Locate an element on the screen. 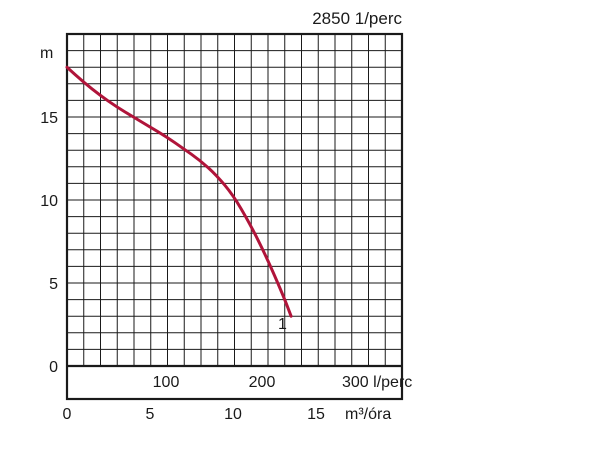 The image size is (600, 465). series-label: 1 is located at coordinates (282, 324).